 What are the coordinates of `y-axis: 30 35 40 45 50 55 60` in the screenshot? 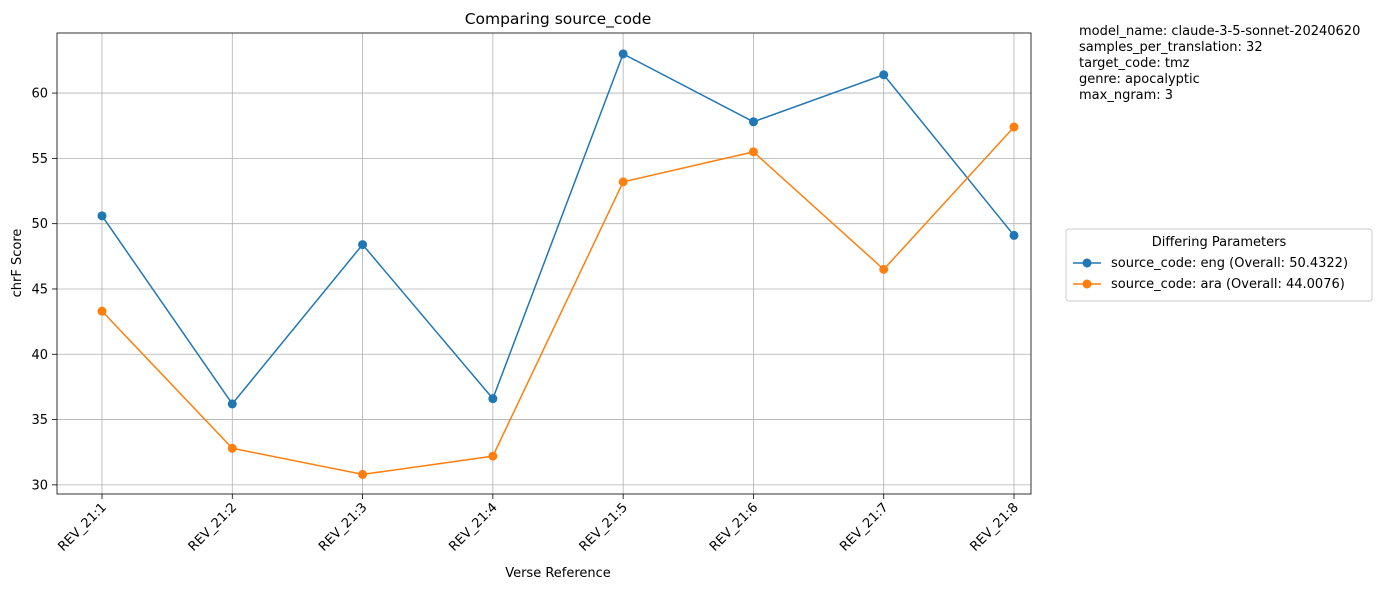 It's located at (44, 290).